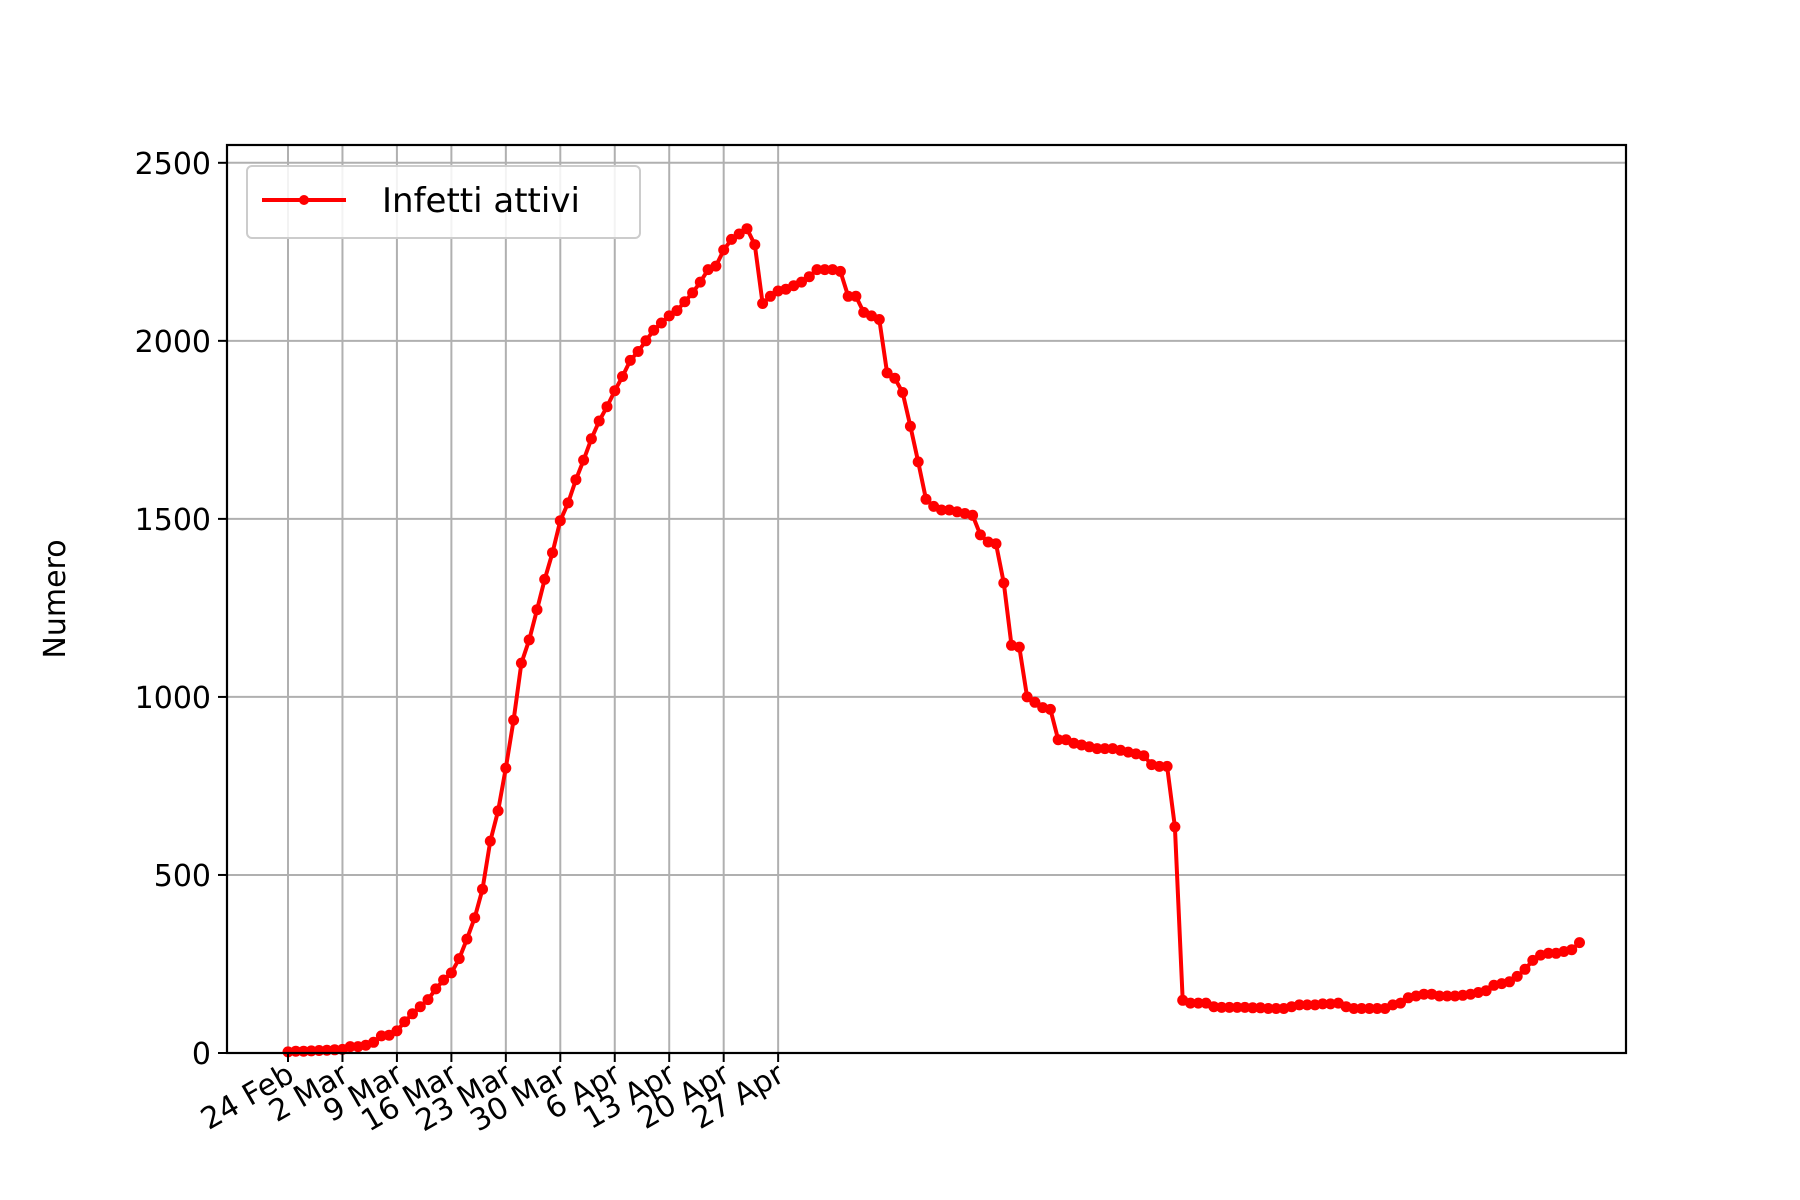  What do you see at coordinates (481, 201) in the screenshot?
I see `legend-entry-infetti-attivi: Infetti attivi` at bounding box center [481, 201].